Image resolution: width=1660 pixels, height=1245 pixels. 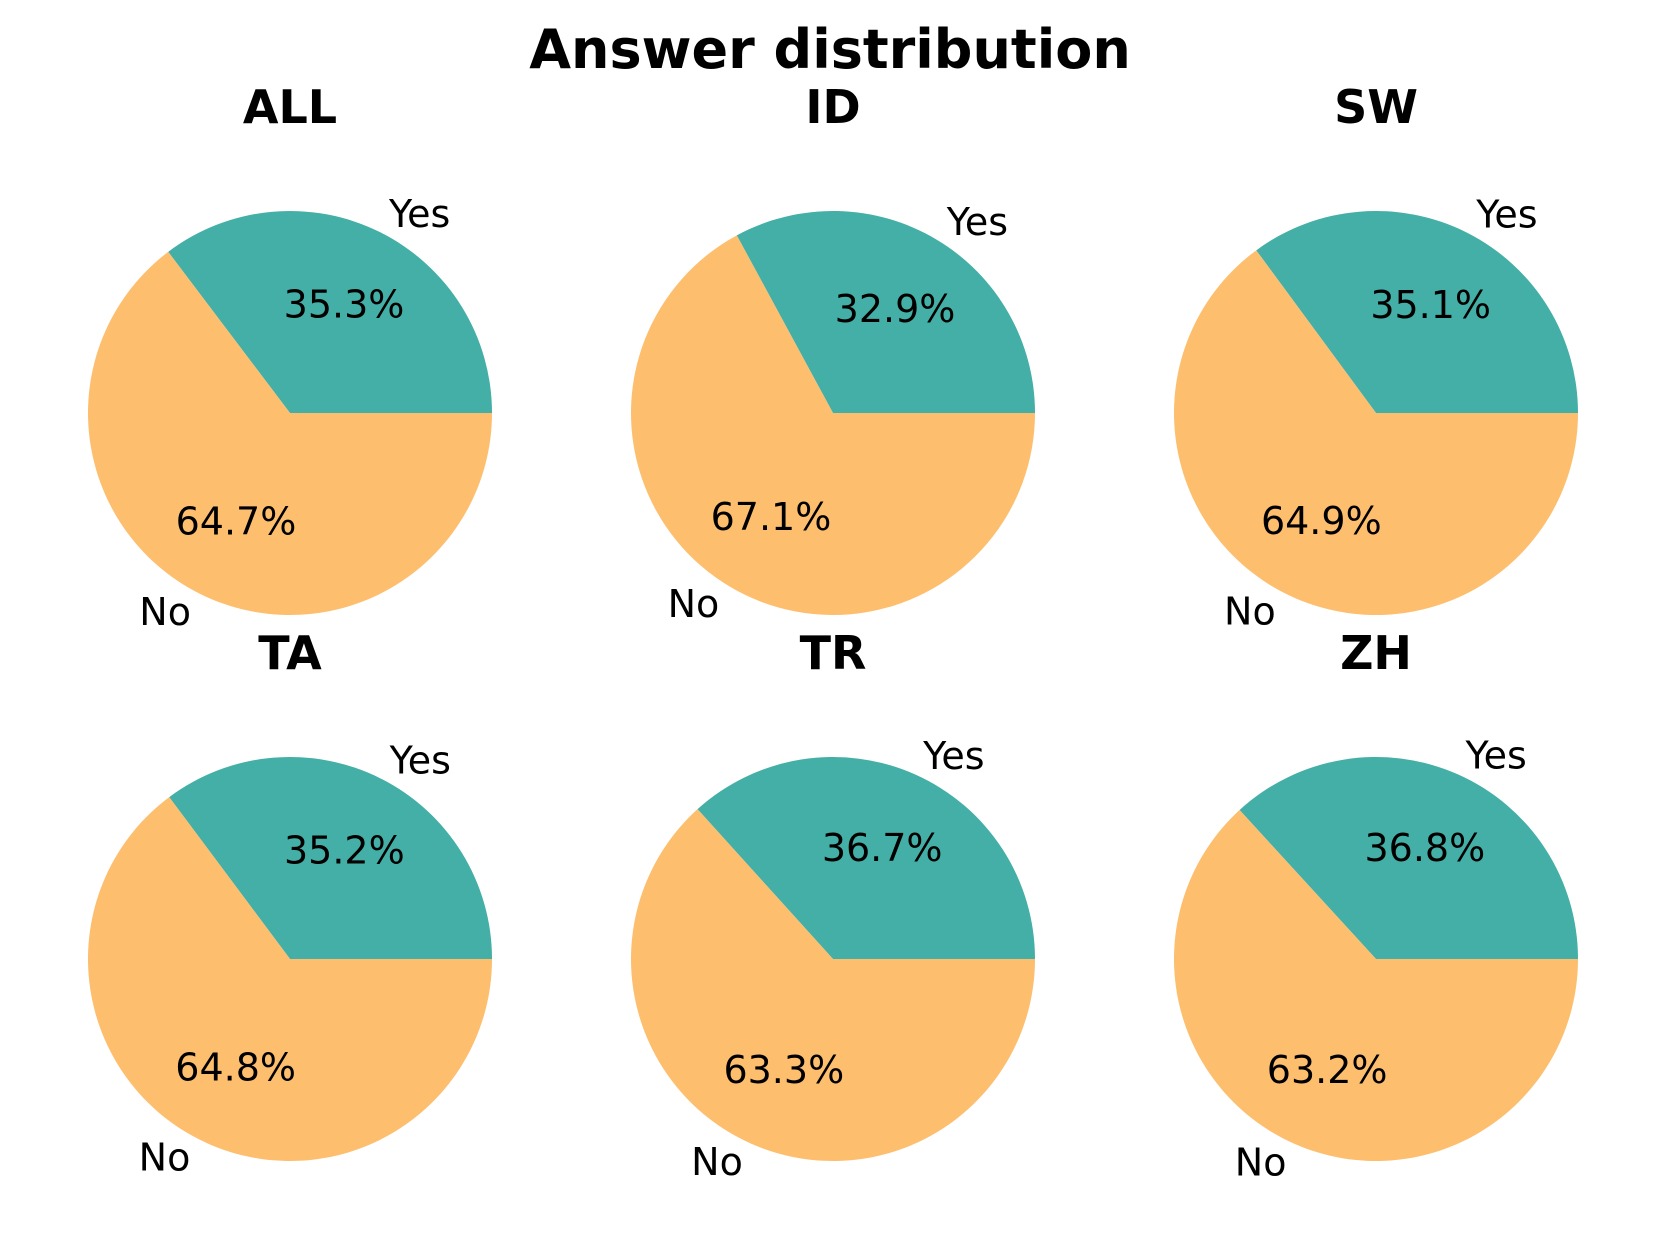 What do you see at coordinates (832, 107) in the screenshot?
I see `subplot-title: ID` at bounding box center [832, 107].